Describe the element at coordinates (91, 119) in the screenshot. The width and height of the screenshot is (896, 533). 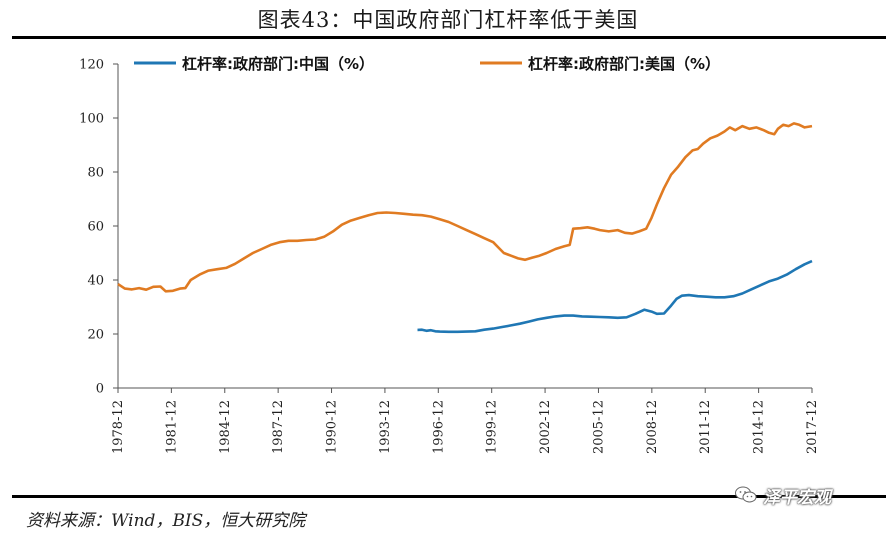
I see `y-tick-label: 100` at that location.